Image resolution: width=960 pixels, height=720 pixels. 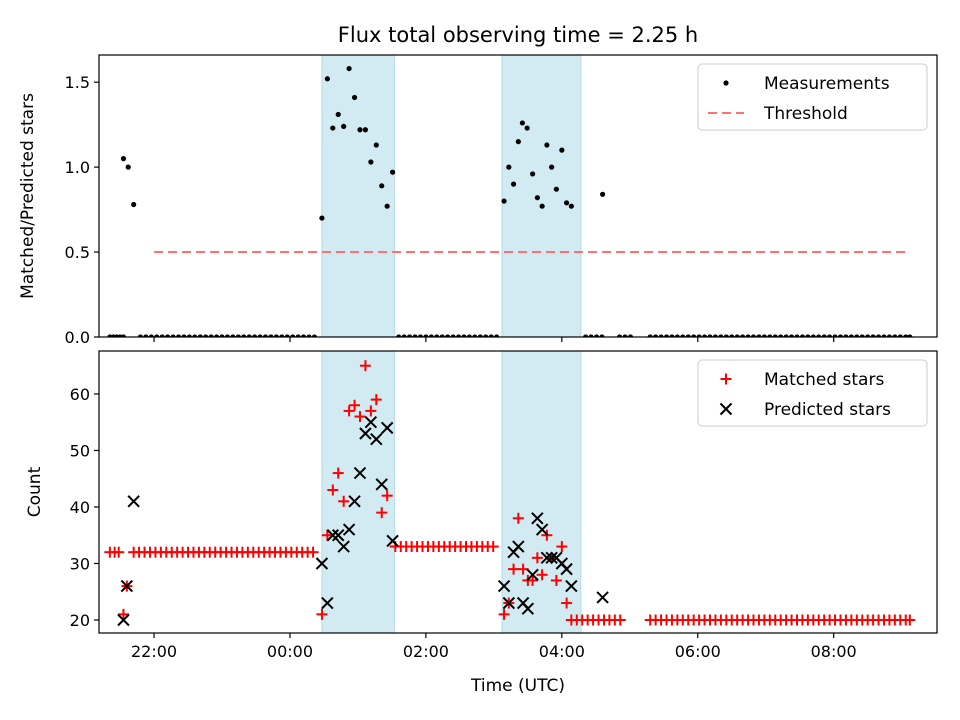 I want to click on legend-label: Measurements, so click(x=827, y=84).